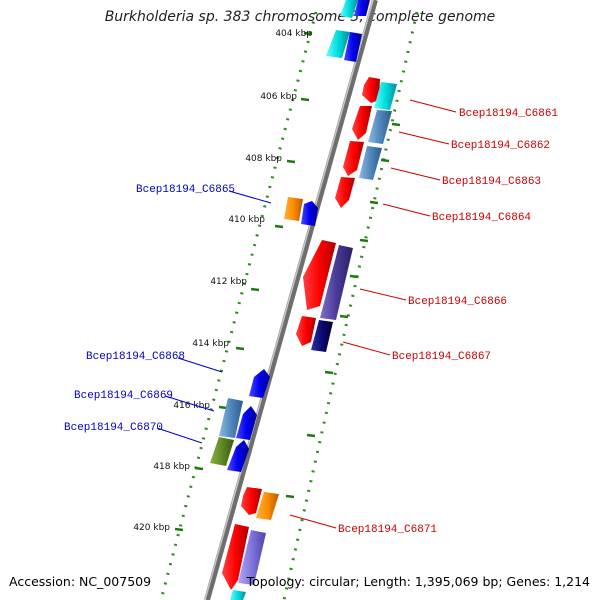 The height and width of the screenshot is (600, 600). What do you see at coordinates (278, 97) in the screenshot?
I see `scale-label: 406 kbp` at bounding box center [278, 97].